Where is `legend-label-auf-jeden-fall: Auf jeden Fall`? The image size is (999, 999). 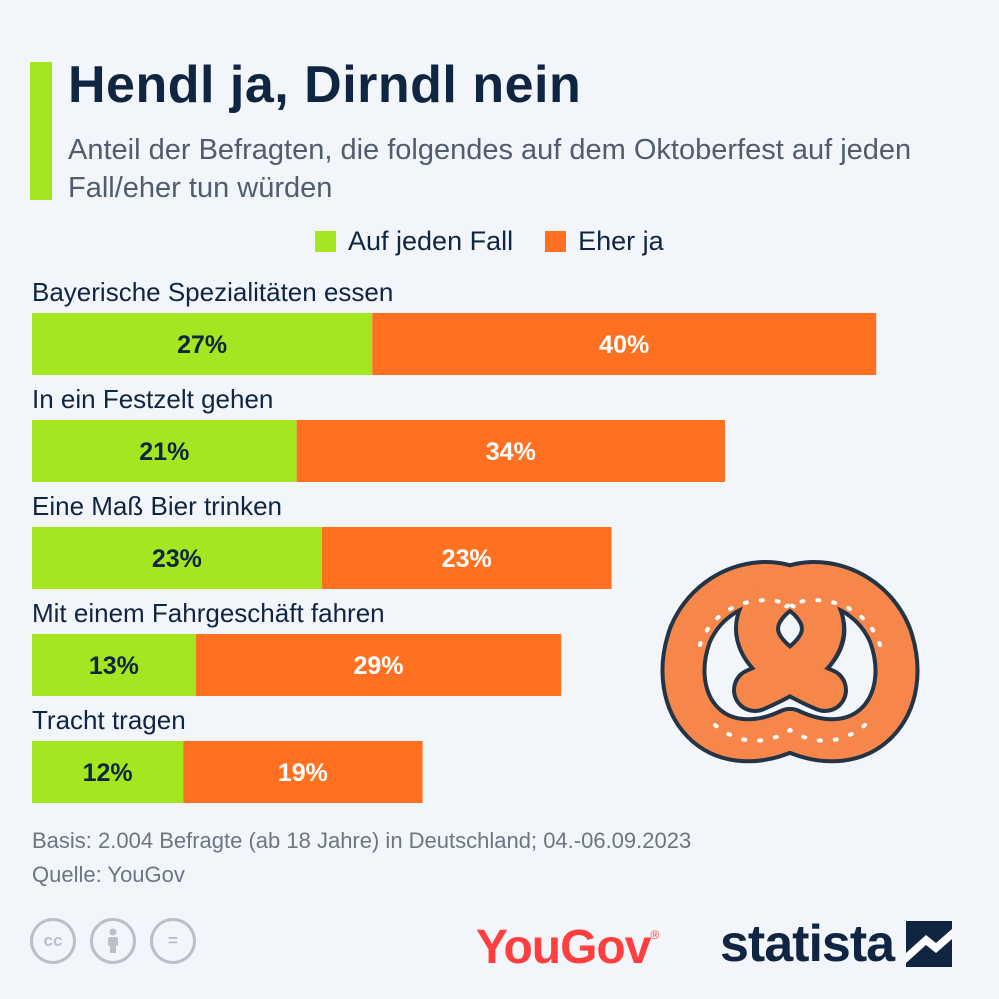 legend-label-auf-jeden-fall: Auf jeden Fall is located at coordinates (431, 241).